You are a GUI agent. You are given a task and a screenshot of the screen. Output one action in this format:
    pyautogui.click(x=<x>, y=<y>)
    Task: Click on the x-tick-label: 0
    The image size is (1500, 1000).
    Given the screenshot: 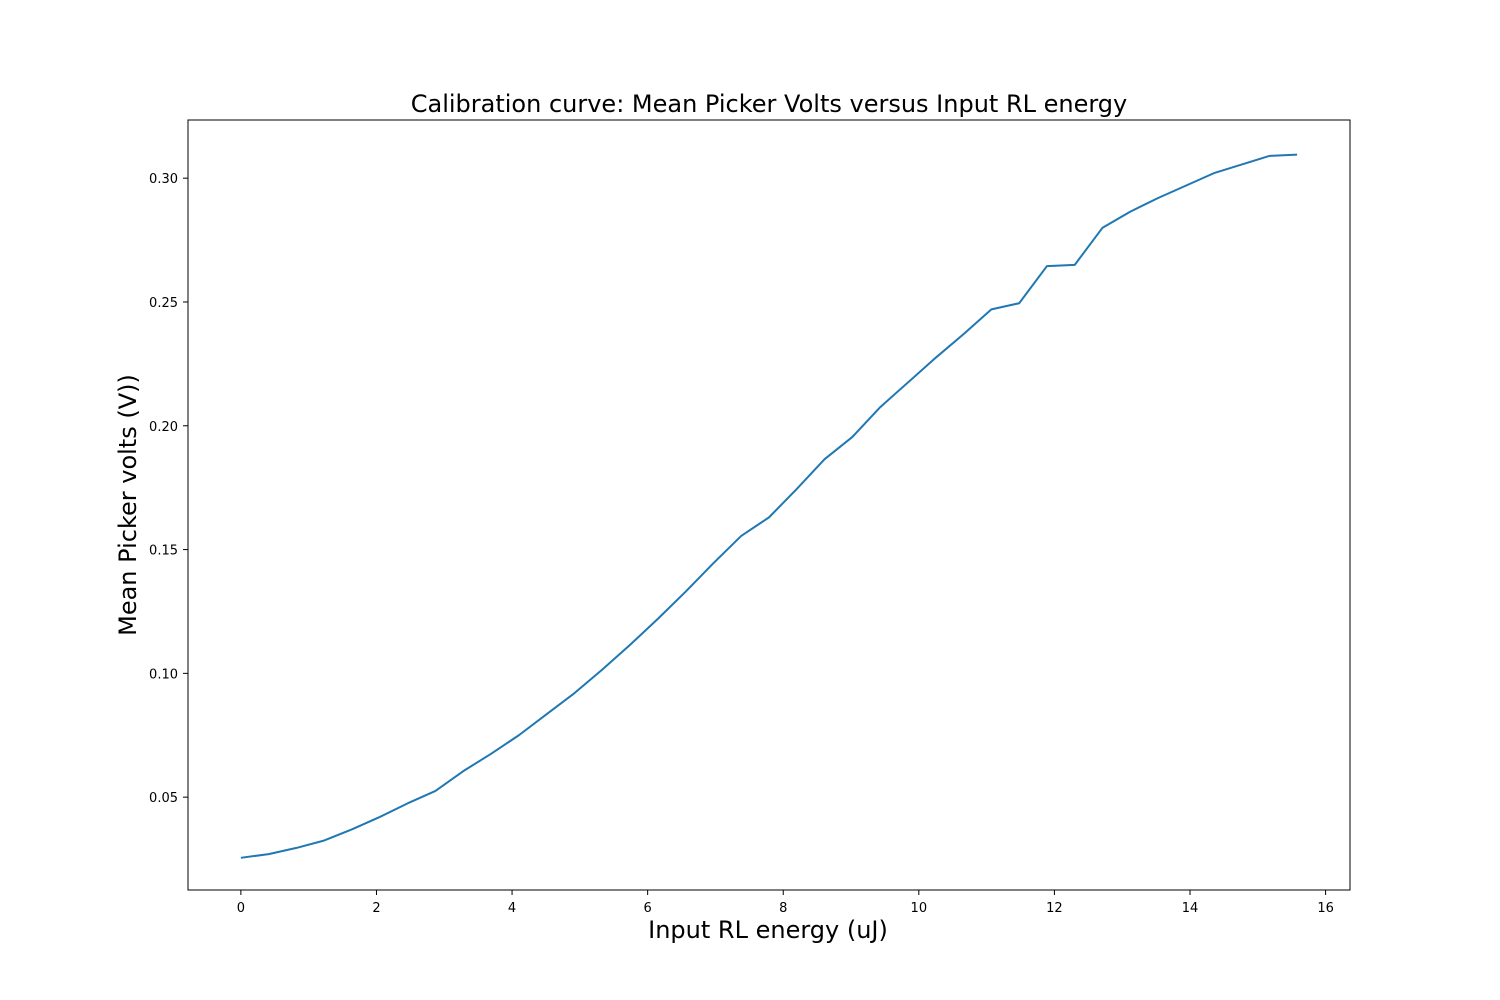 What is the action you would take?
    pyautogui.click(x=241, y=908)
    